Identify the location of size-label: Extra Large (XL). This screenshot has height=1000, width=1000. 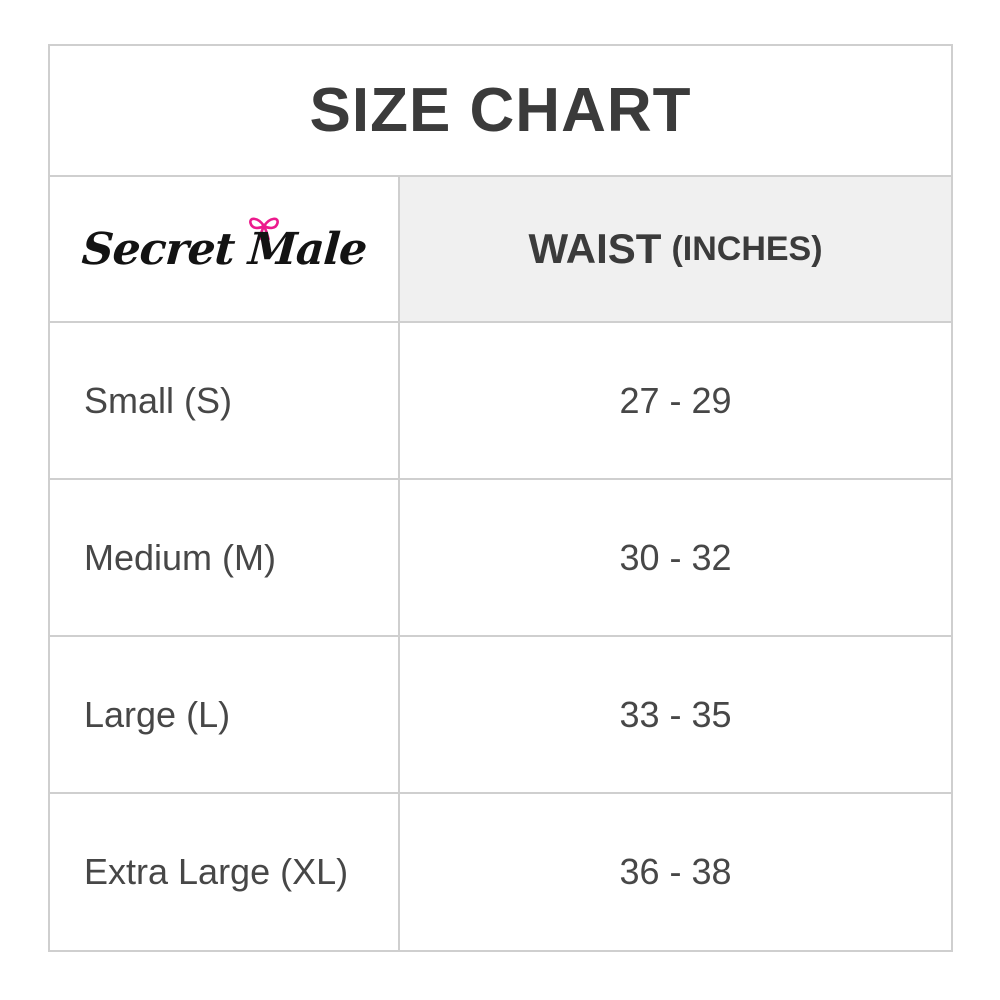
(216, 871).